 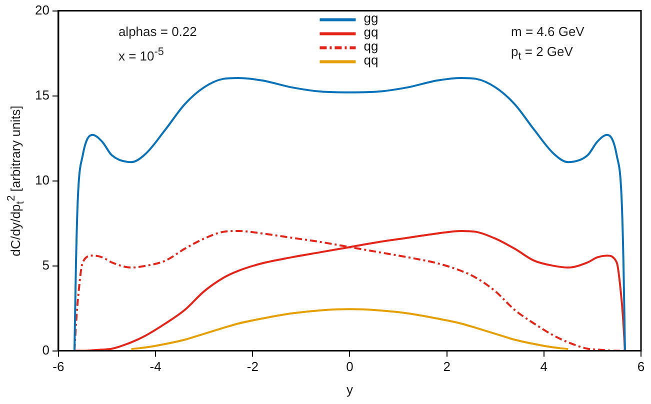 What do you see at coordinates (371, 32) in the screenshot?
I see `legend-label: gq` at bounding box center [371, 32].